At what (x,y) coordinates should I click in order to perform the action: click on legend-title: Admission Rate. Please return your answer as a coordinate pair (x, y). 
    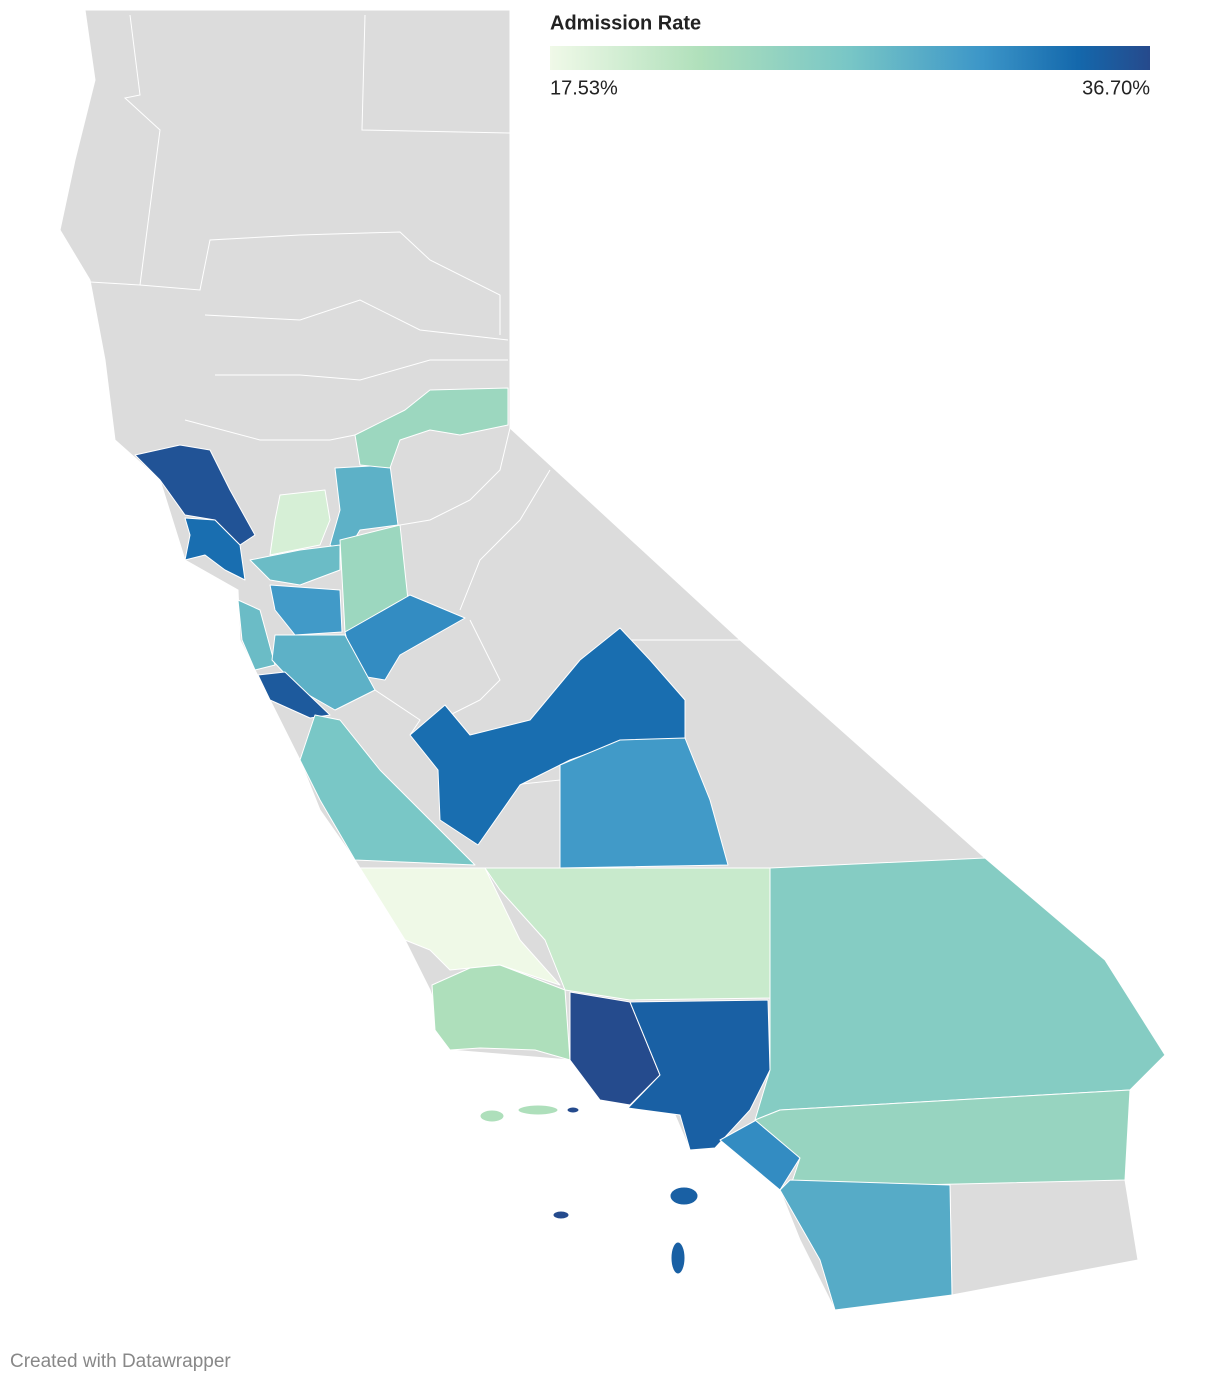
    Looking at the image, I should click on (625, 23).